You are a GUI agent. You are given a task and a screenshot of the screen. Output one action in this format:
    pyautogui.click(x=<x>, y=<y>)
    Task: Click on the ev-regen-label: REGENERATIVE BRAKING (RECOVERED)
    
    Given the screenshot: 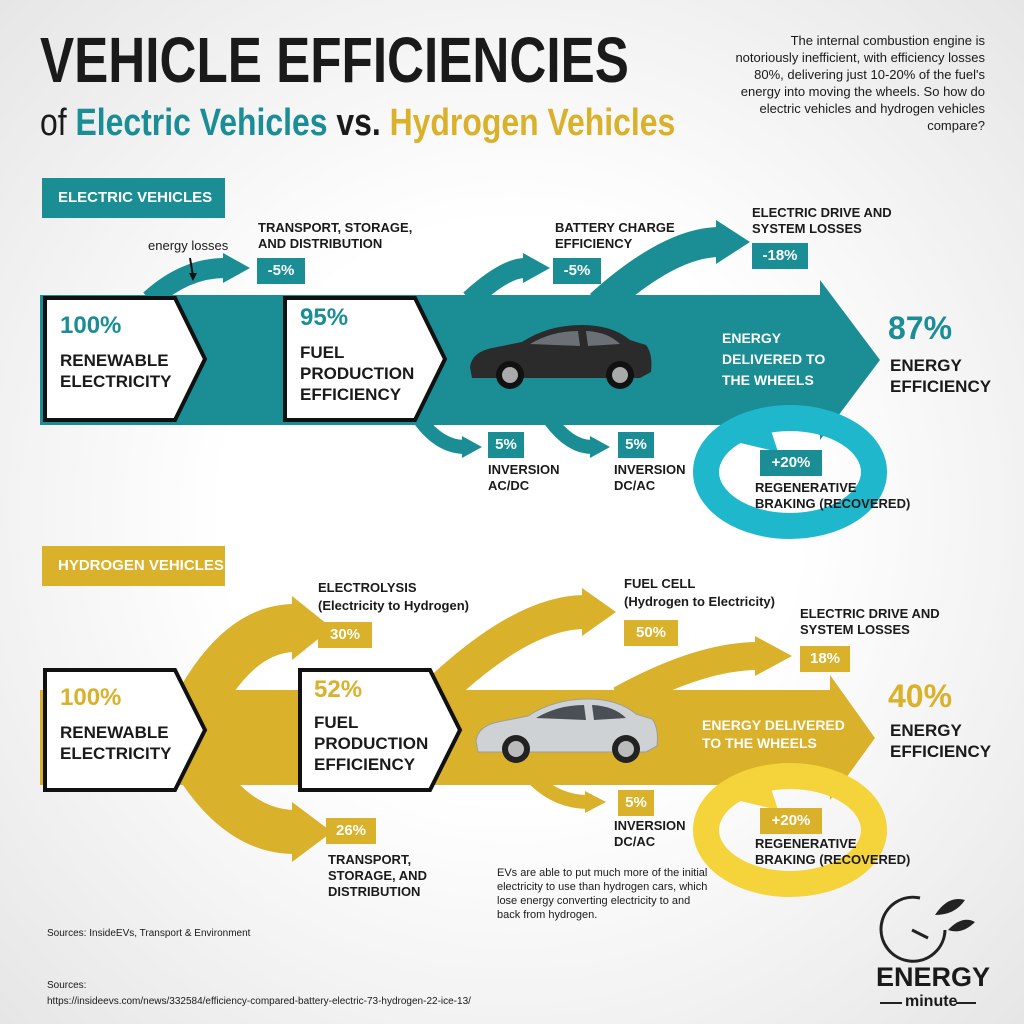 What is the action you would take?
    pyautogui.click(x=833, y=495)
    